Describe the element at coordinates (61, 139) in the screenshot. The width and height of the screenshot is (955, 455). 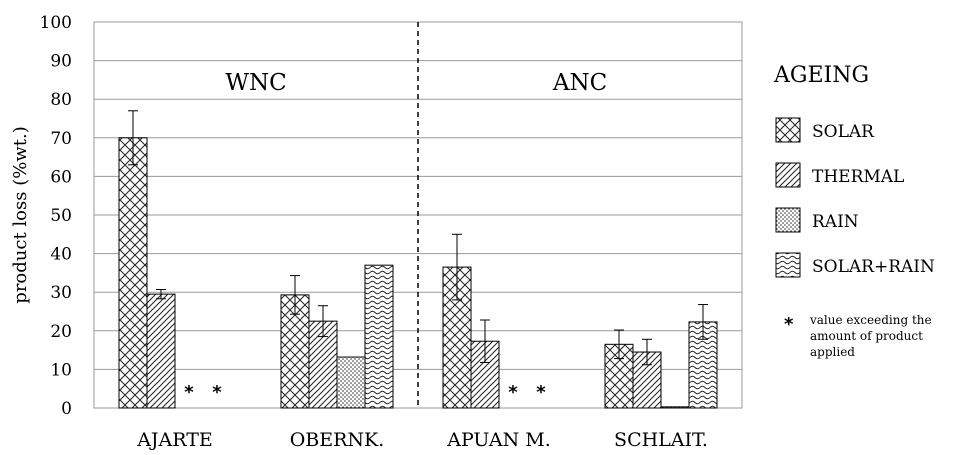
I see `y-tick-label: 70` at that location.